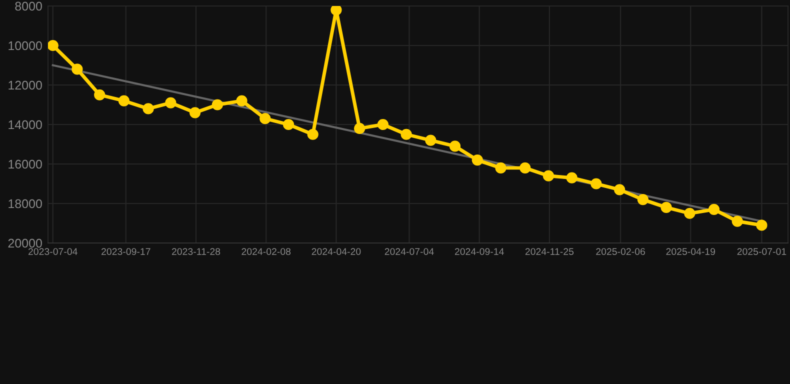 This screenshot has height=384, width=790. What do you see at coordinates (479, 251) in the screenshot?
I see `x-tick-label: 2024-09-14` at bounding box center [479, 251].